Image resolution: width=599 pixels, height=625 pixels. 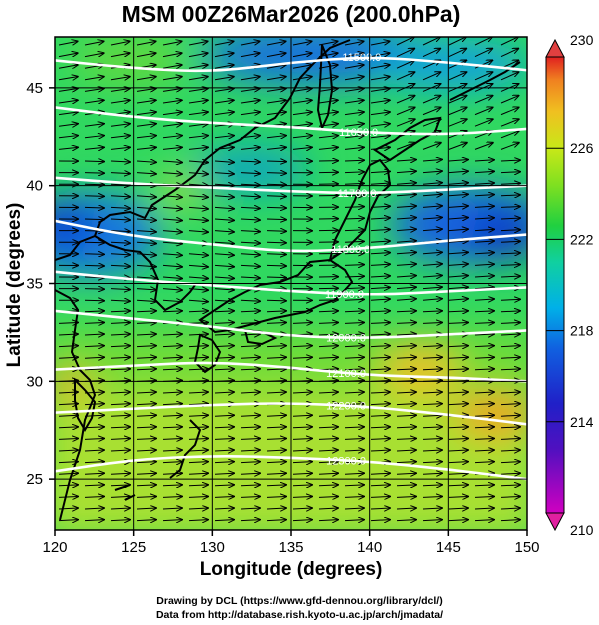 I want to click on contour-line-12200.0, so click(x=291, y=414).